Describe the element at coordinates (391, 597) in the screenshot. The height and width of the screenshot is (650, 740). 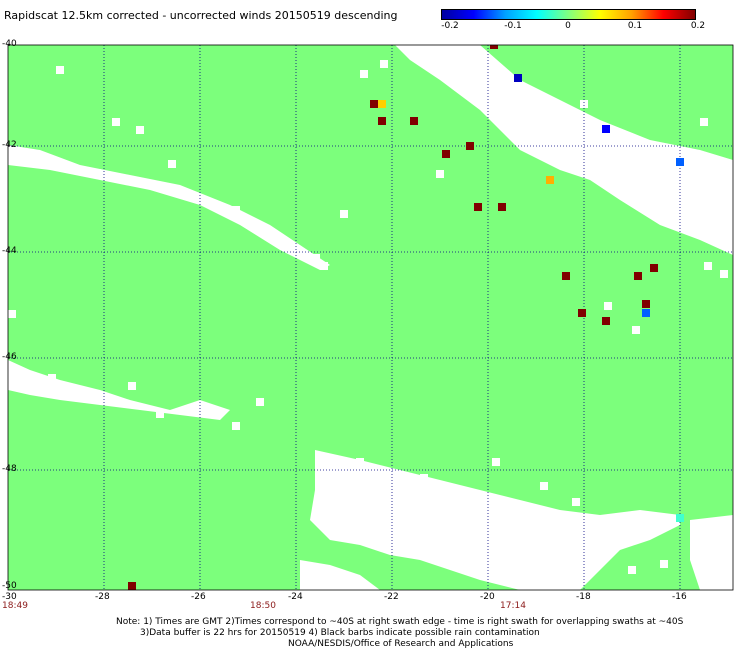
I see `lon-label-22: -22` at that location.